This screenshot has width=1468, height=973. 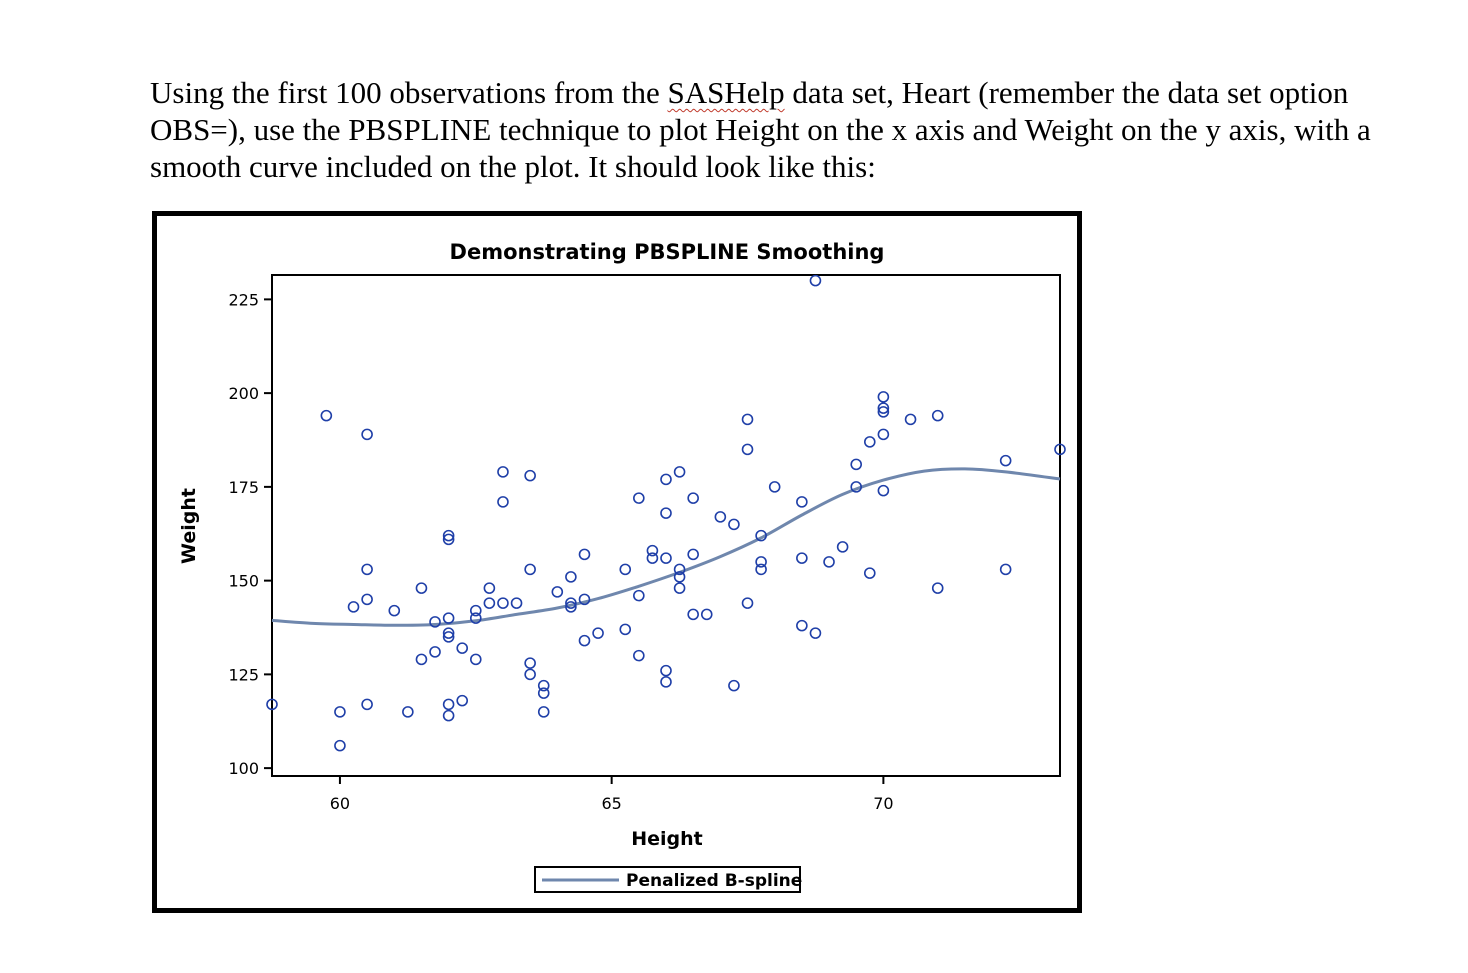 I want to click on y-tick-label: 225, so click(x=243, y=299).